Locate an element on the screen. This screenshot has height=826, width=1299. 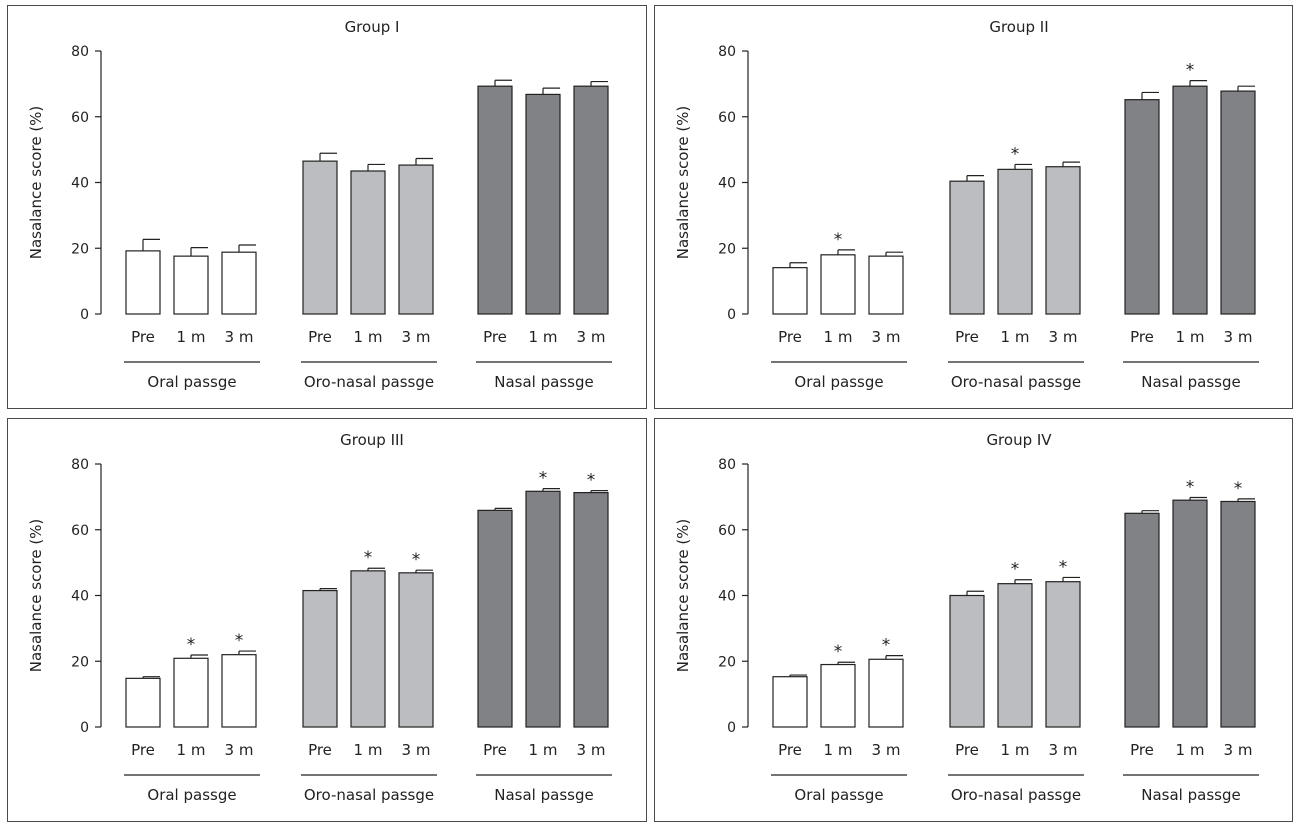
chart-title: Group I is located at coordinates (372, 27).